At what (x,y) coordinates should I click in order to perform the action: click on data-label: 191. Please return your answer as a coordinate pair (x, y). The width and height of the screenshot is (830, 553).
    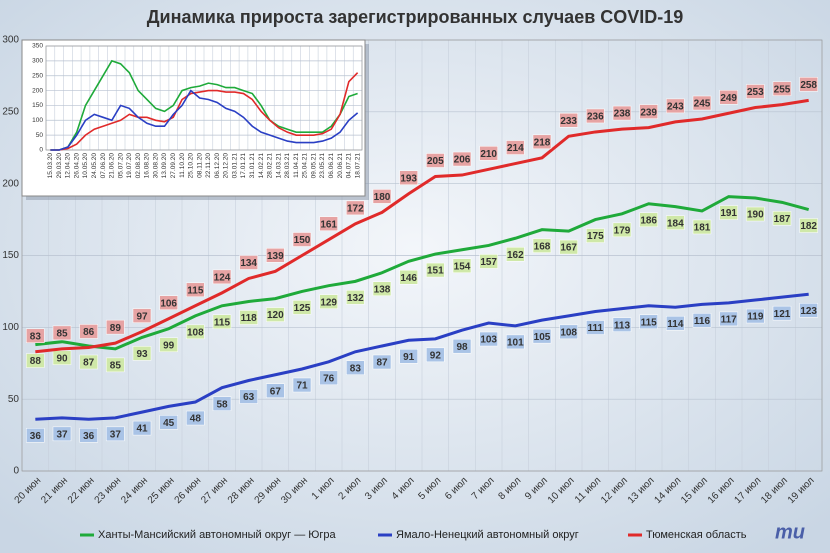
    Looking at the image, I should click on (728, 213).